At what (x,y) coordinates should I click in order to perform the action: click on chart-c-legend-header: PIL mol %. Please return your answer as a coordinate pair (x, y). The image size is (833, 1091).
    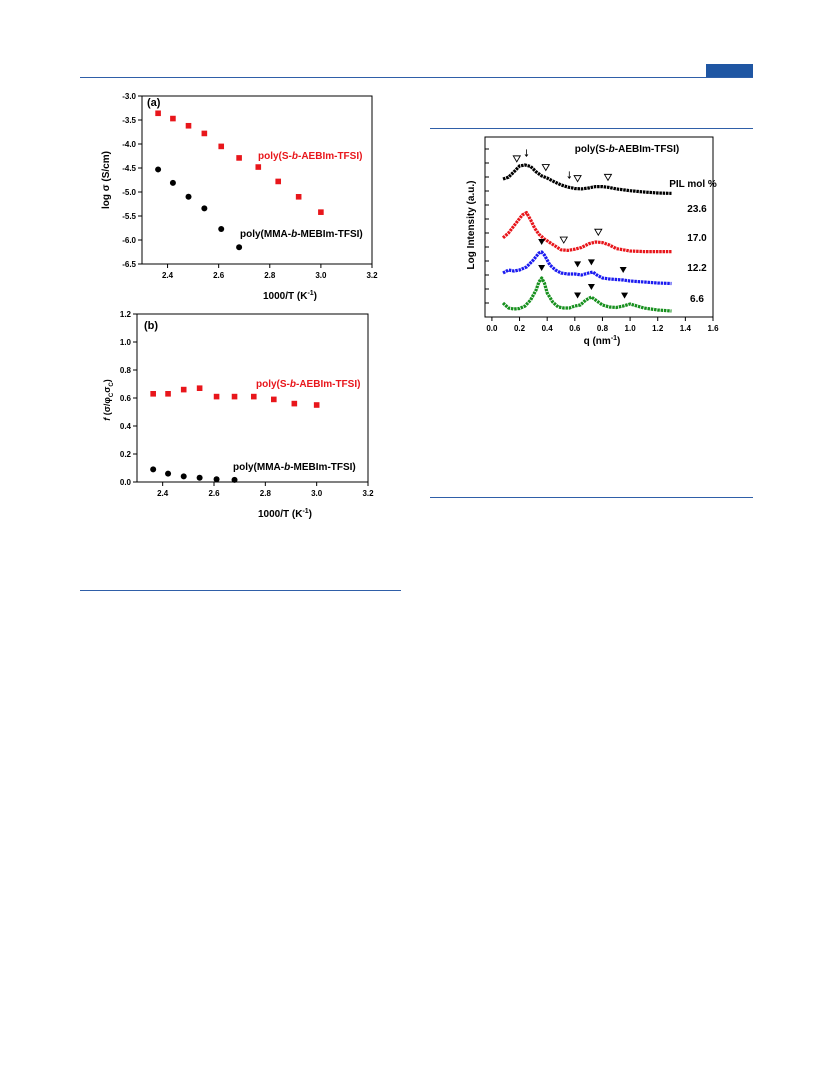
    Looking at the image, I should click on (693, 184).